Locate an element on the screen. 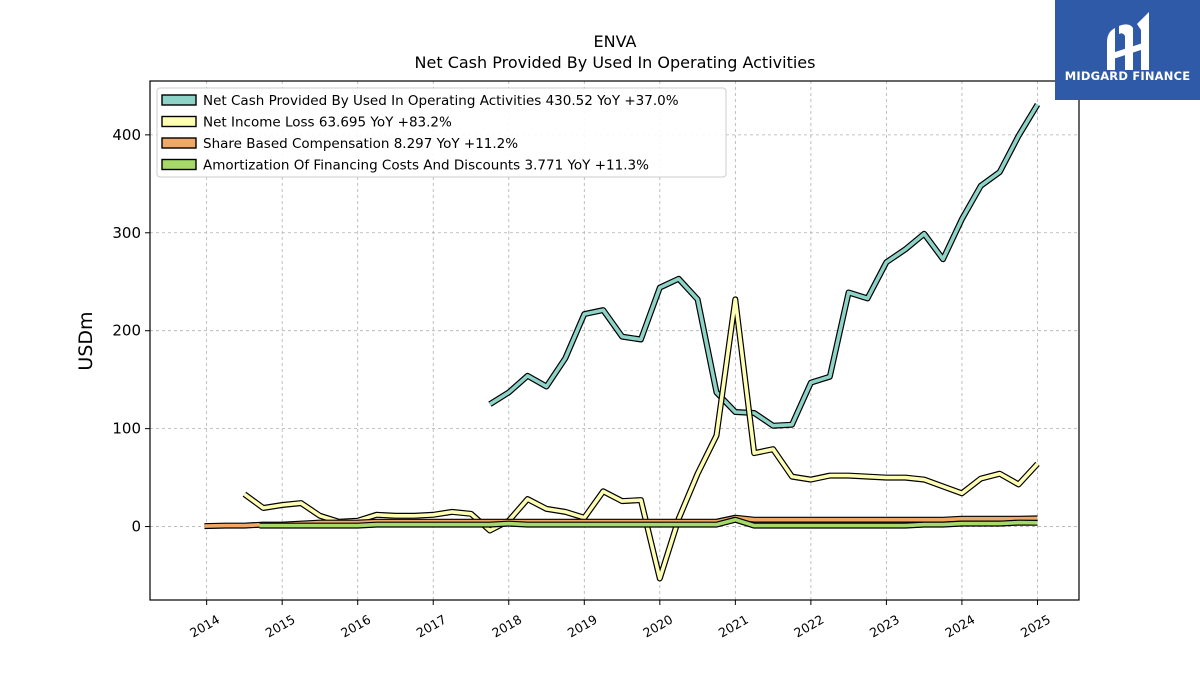 This screenshot has height=675, width=1200. series-line is located at coordinates (648, 522).